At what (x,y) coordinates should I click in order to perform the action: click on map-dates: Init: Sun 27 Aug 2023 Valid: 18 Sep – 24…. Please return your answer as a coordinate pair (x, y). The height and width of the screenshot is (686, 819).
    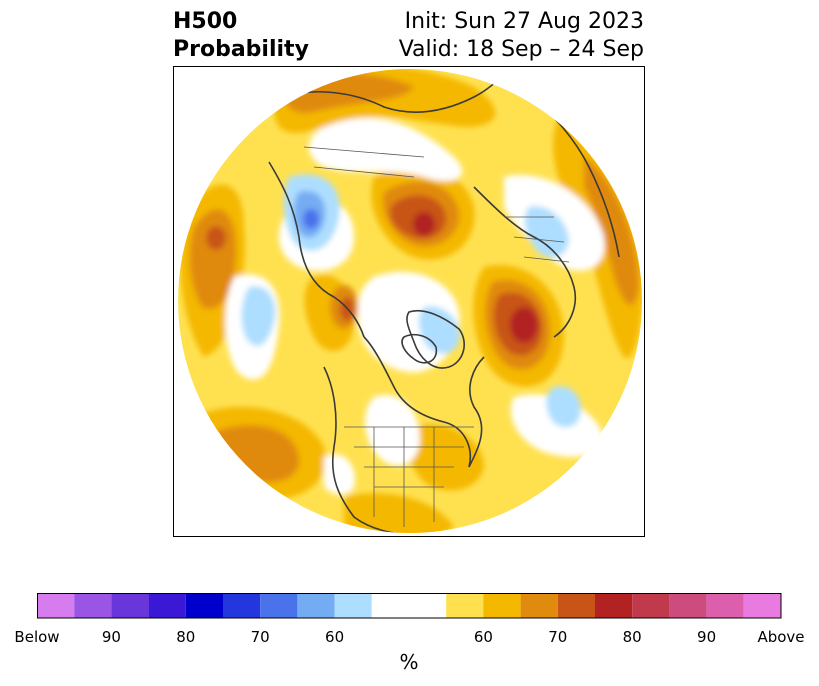
    Looking at the image, I should click on (521, 36).